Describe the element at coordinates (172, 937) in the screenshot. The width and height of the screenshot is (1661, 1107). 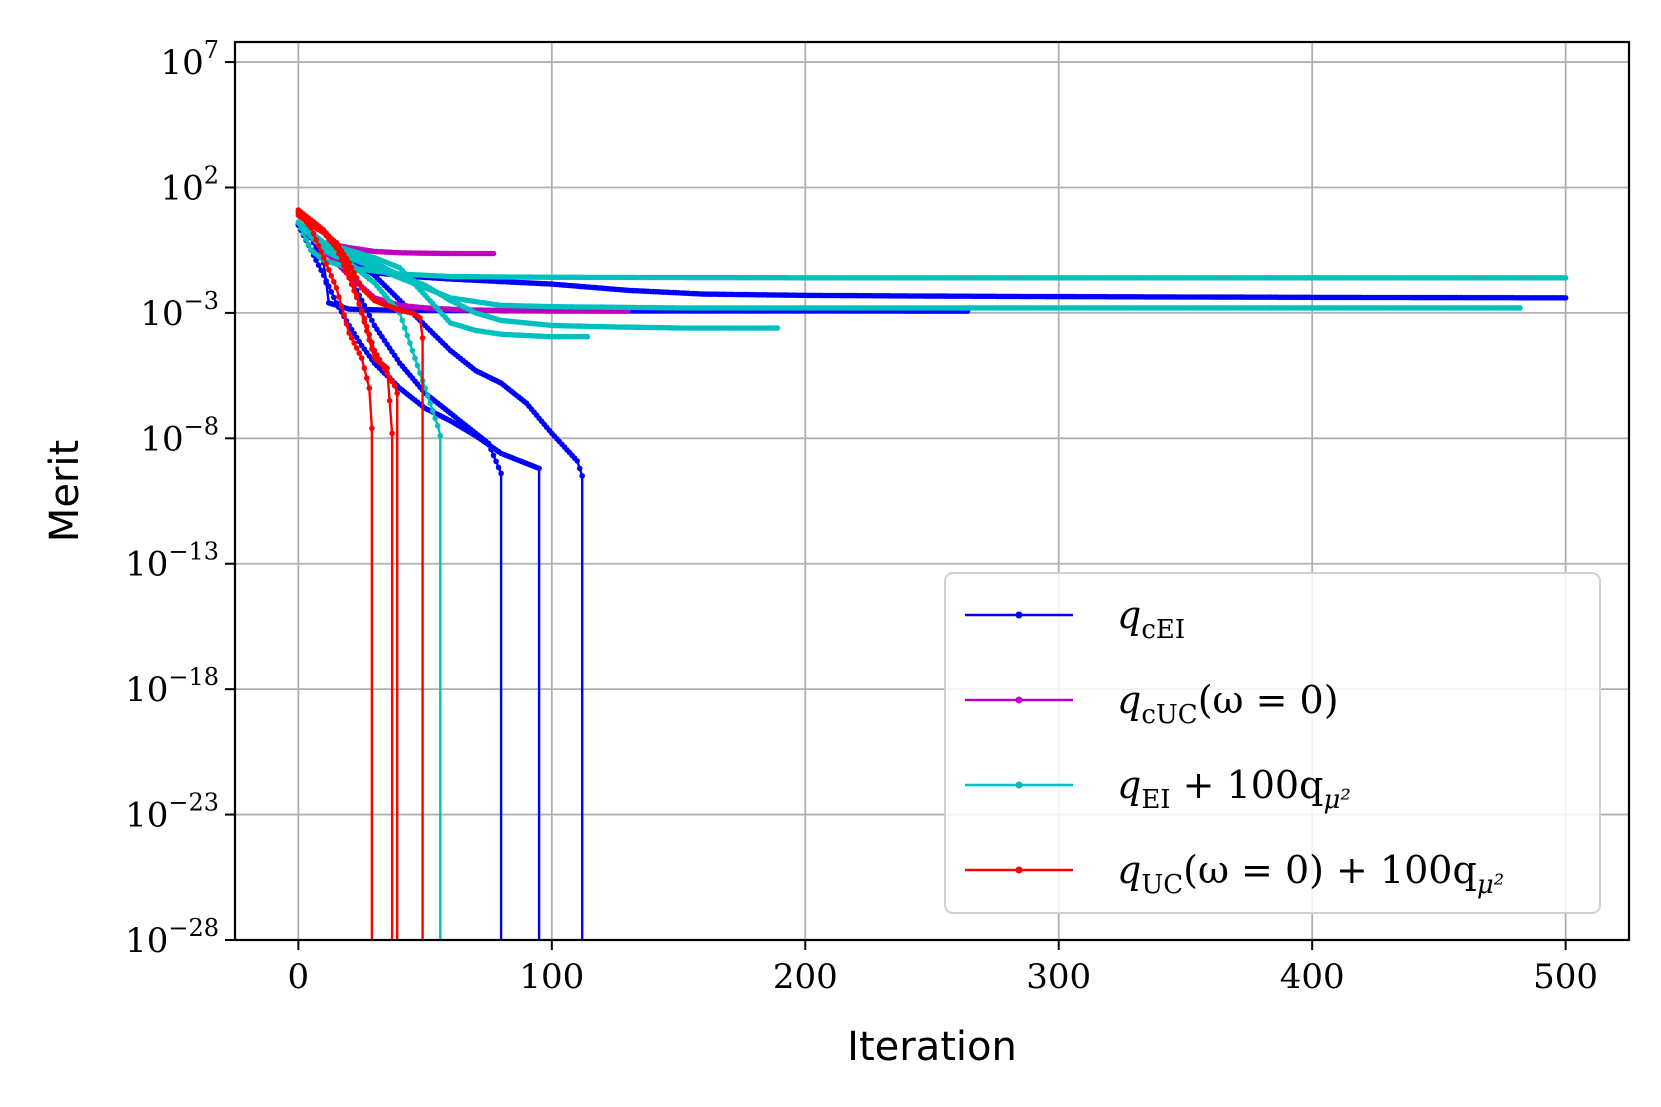
I see `y-tick-label: 10⁻²⁸` at that location.